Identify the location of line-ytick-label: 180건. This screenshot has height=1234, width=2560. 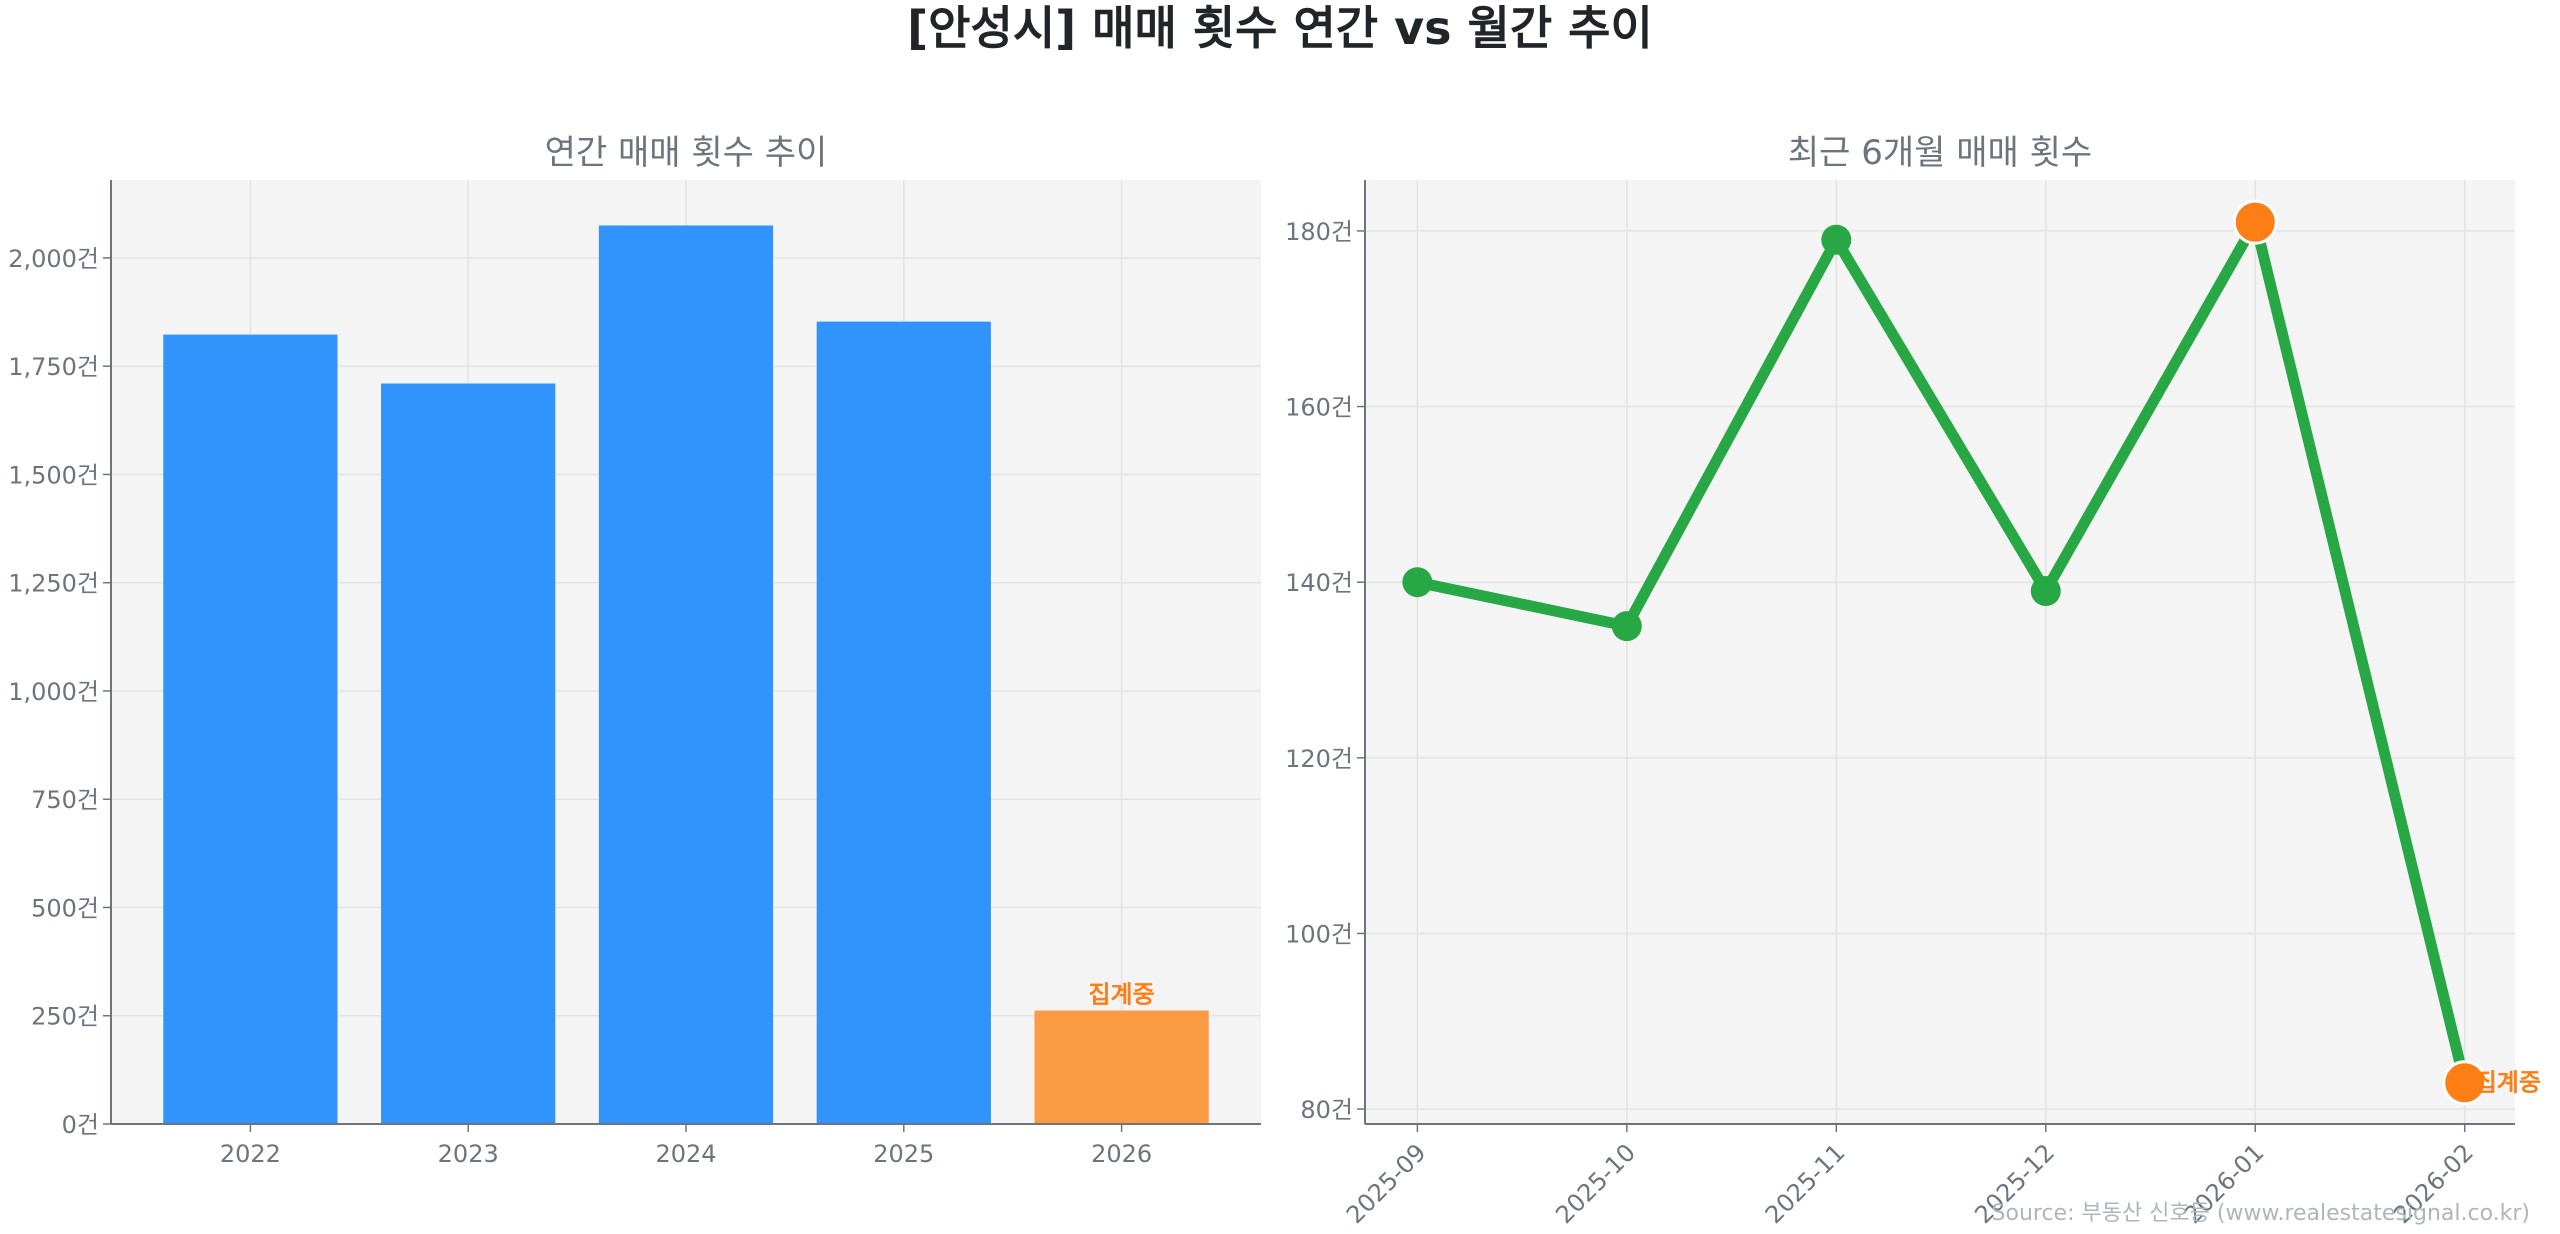
(1319, 232).